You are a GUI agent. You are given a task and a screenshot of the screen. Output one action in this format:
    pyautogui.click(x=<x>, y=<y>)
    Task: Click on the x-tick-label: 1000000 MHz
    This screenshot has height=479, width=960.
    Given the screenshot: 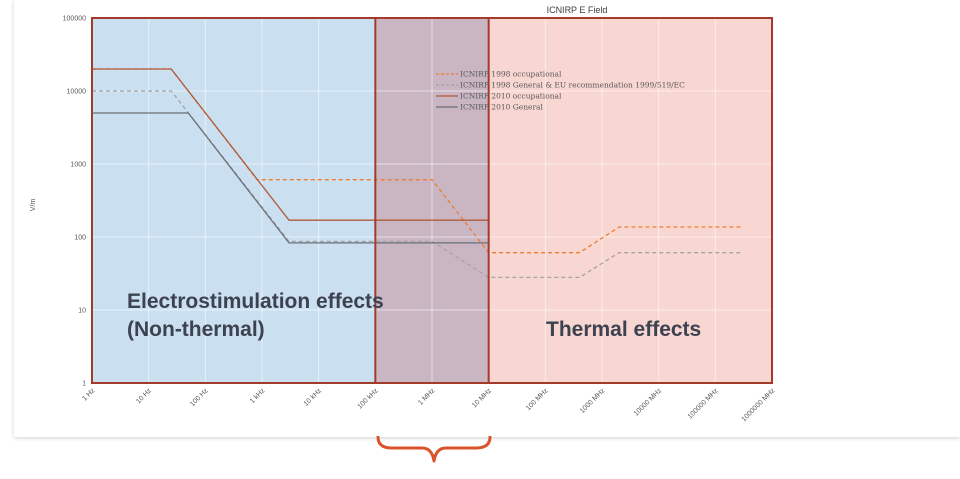 What is the action you would take?
    pyautogui.click(x=759, y=405)
    